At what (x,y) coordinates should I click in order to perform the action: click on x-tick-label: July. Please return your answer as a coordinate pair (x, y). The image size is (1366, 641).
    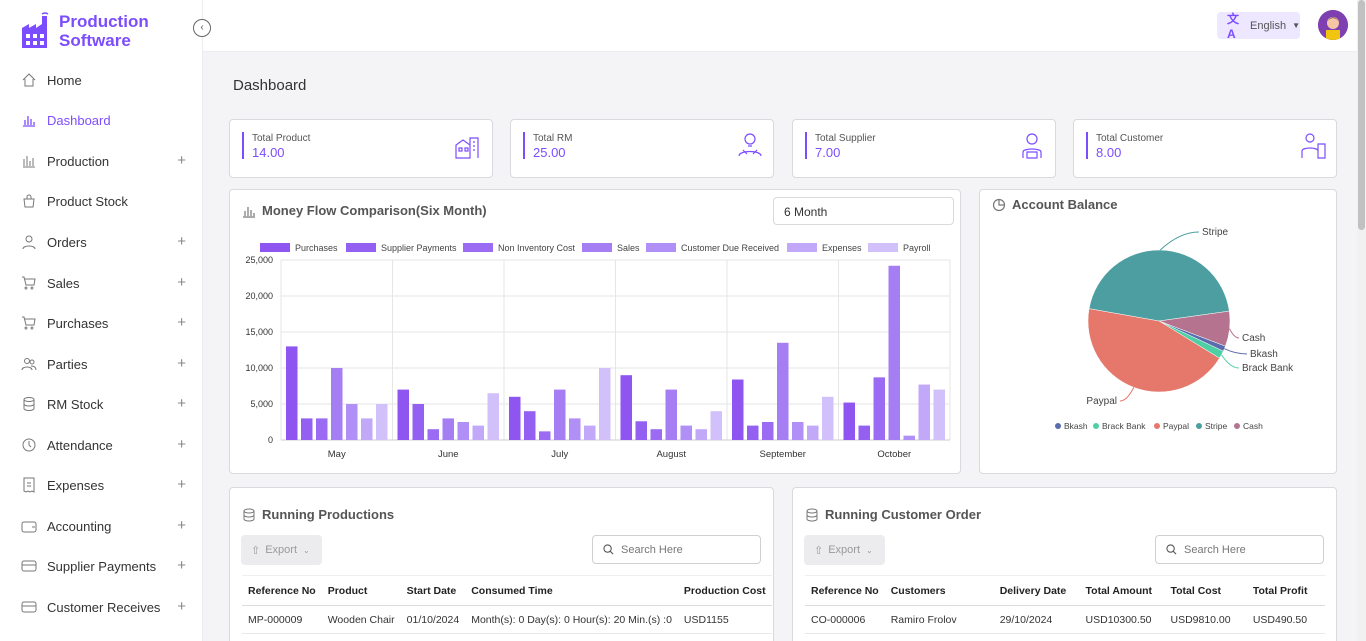
    Looking at the image, I should click on (559, 454).